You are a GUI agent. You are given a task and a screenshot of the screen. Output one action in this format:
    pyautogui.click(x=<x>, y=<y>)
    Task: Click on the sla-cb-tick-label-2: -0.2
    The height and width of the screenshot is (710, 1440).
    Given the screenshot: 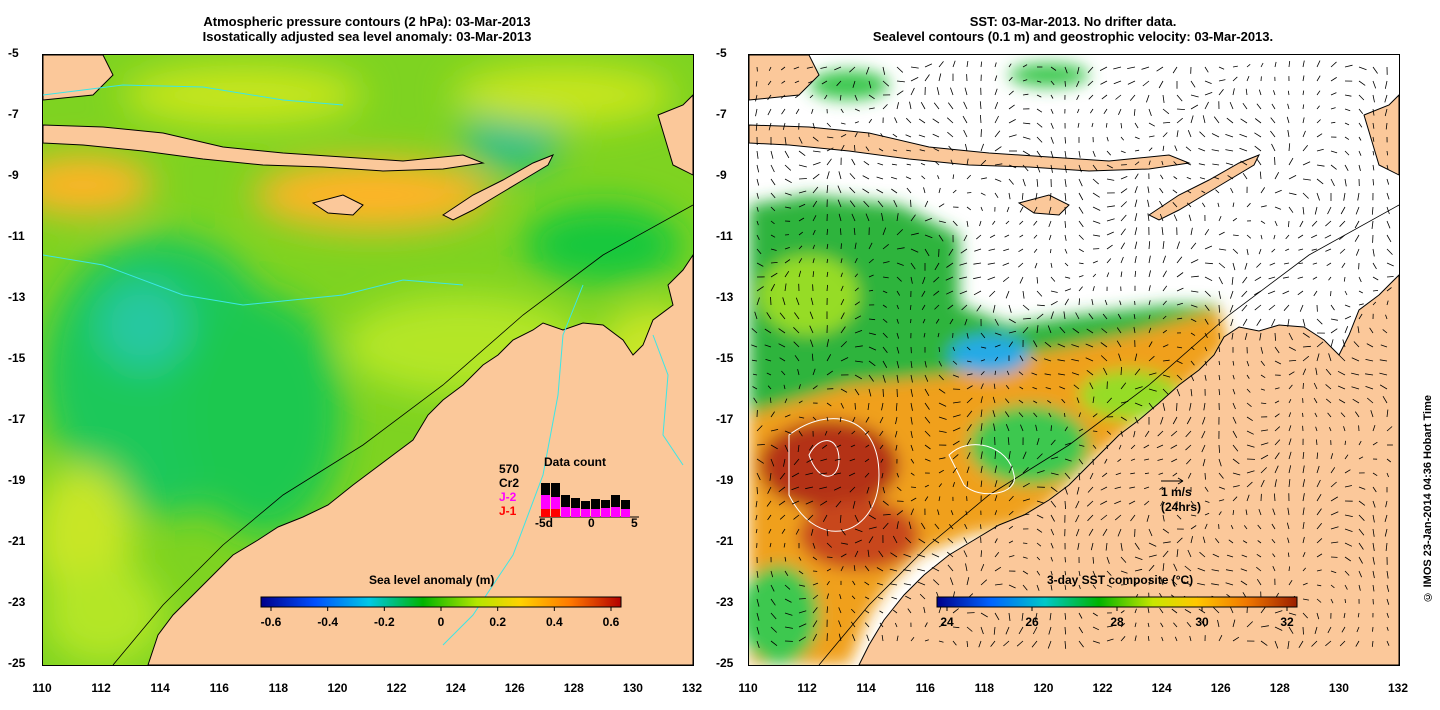 What is the action you would take?
    pyautogui.click(x=384, y=622)
    